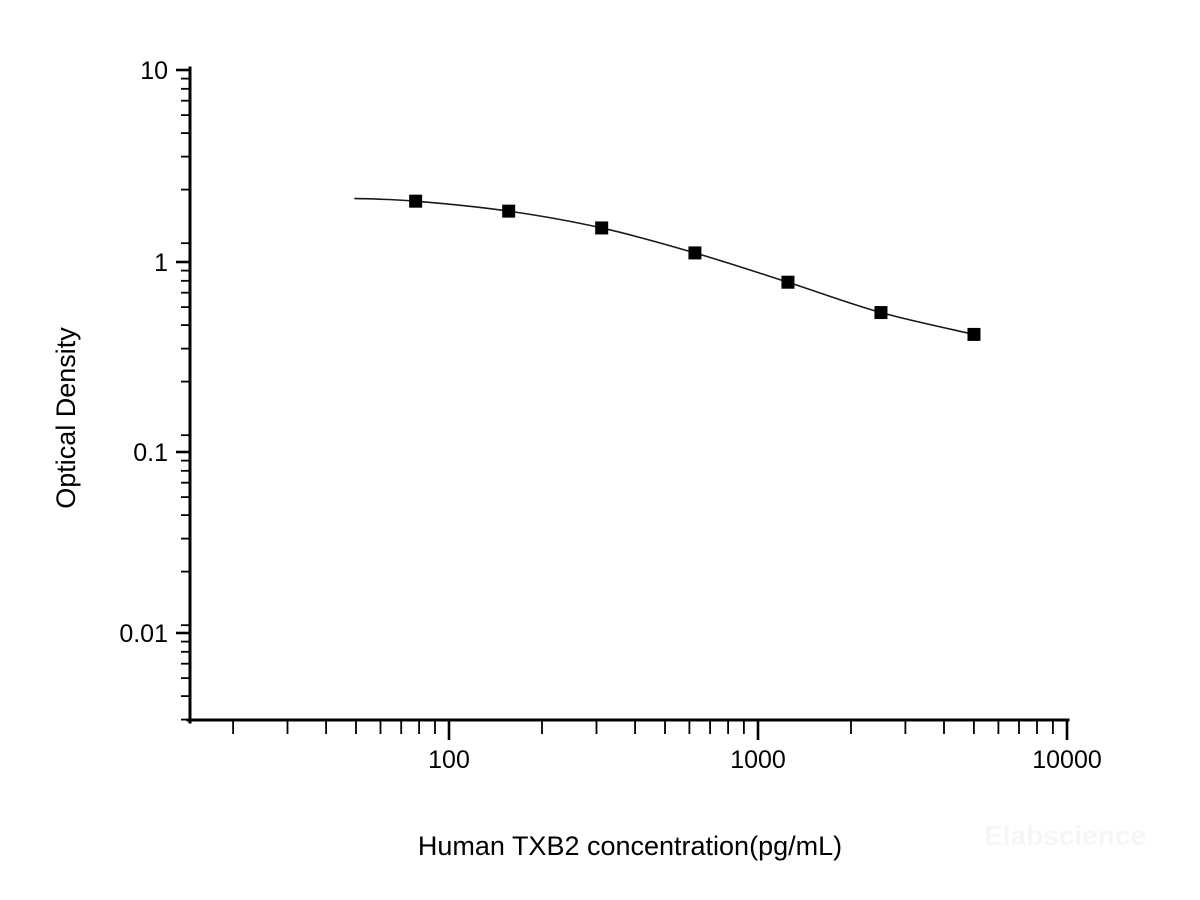 The width and height of the screenshot is (1200, 900). Describe the element at coordinates (758, 760) in the screenshot. I see `x-tick-label-1000: 1000` at that location.